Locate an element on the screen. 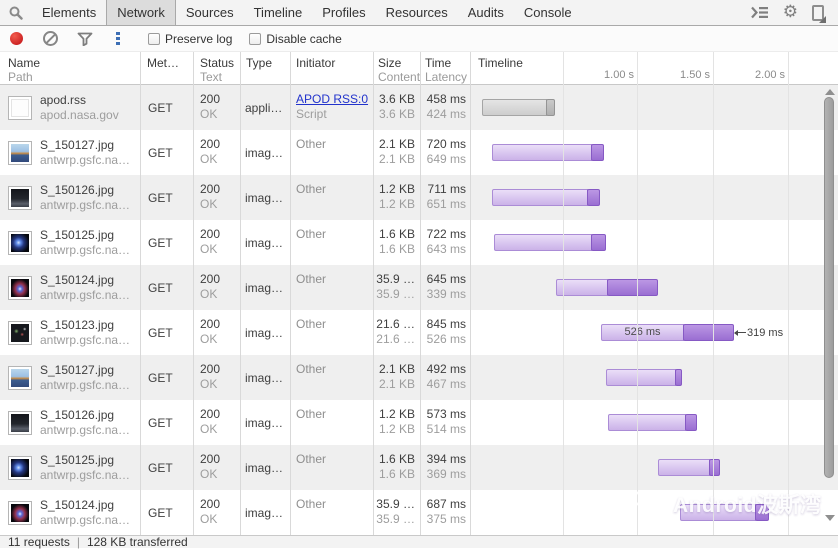  tab-profiles: Profiles is located at coordinates (344, 12).